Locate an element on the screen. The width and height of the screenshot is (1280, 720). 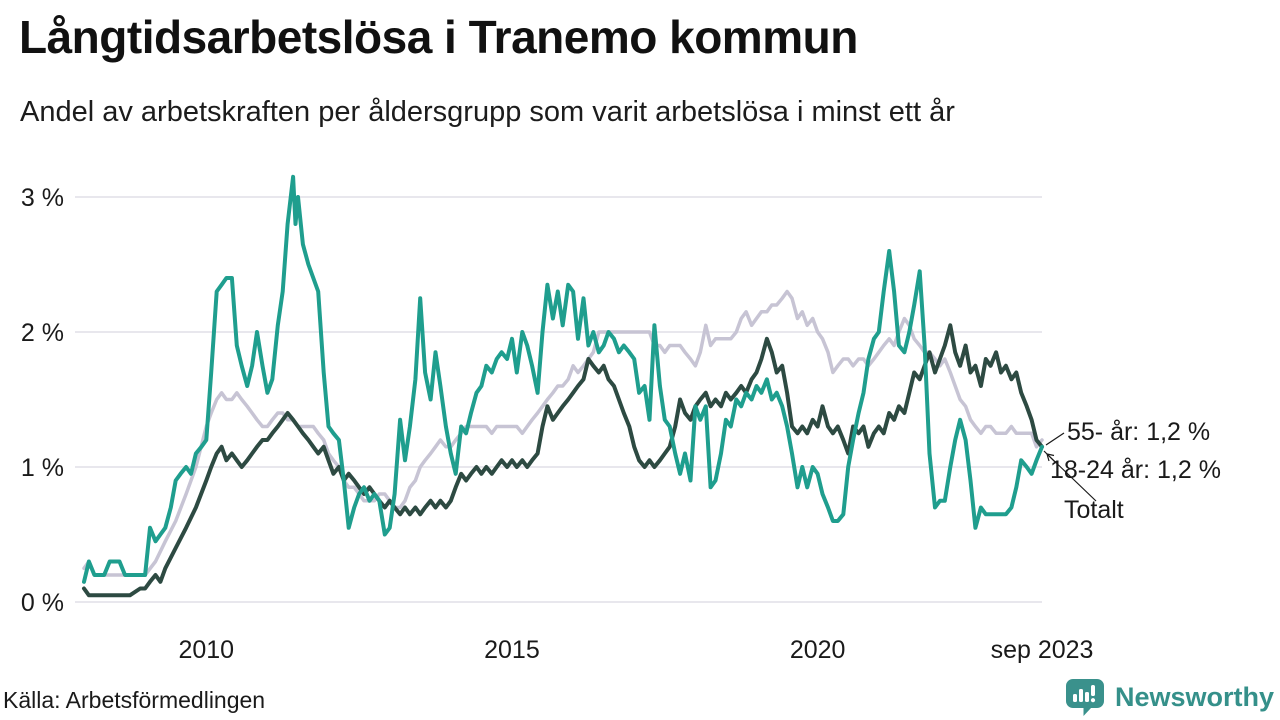
connector-line-totalt is located at coordinates (1071, 477).